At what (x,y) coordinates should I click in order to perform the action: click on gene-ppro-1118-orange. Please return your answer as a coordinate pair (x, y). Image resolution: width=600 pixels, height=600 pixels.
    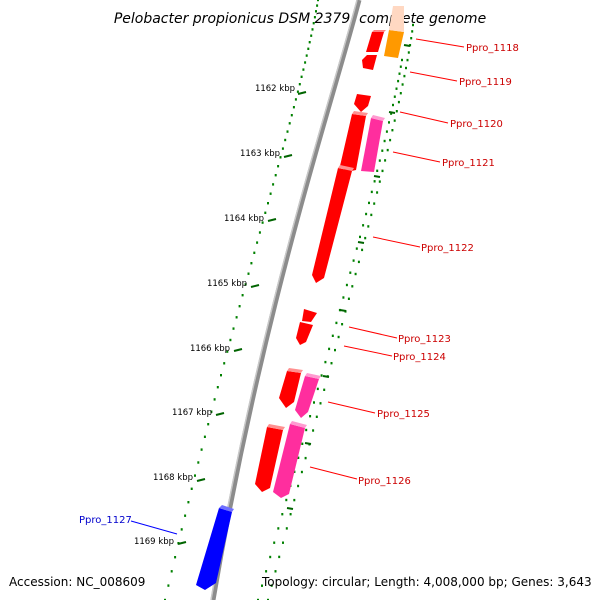
    Looking at the image, I should click on (394, 44).